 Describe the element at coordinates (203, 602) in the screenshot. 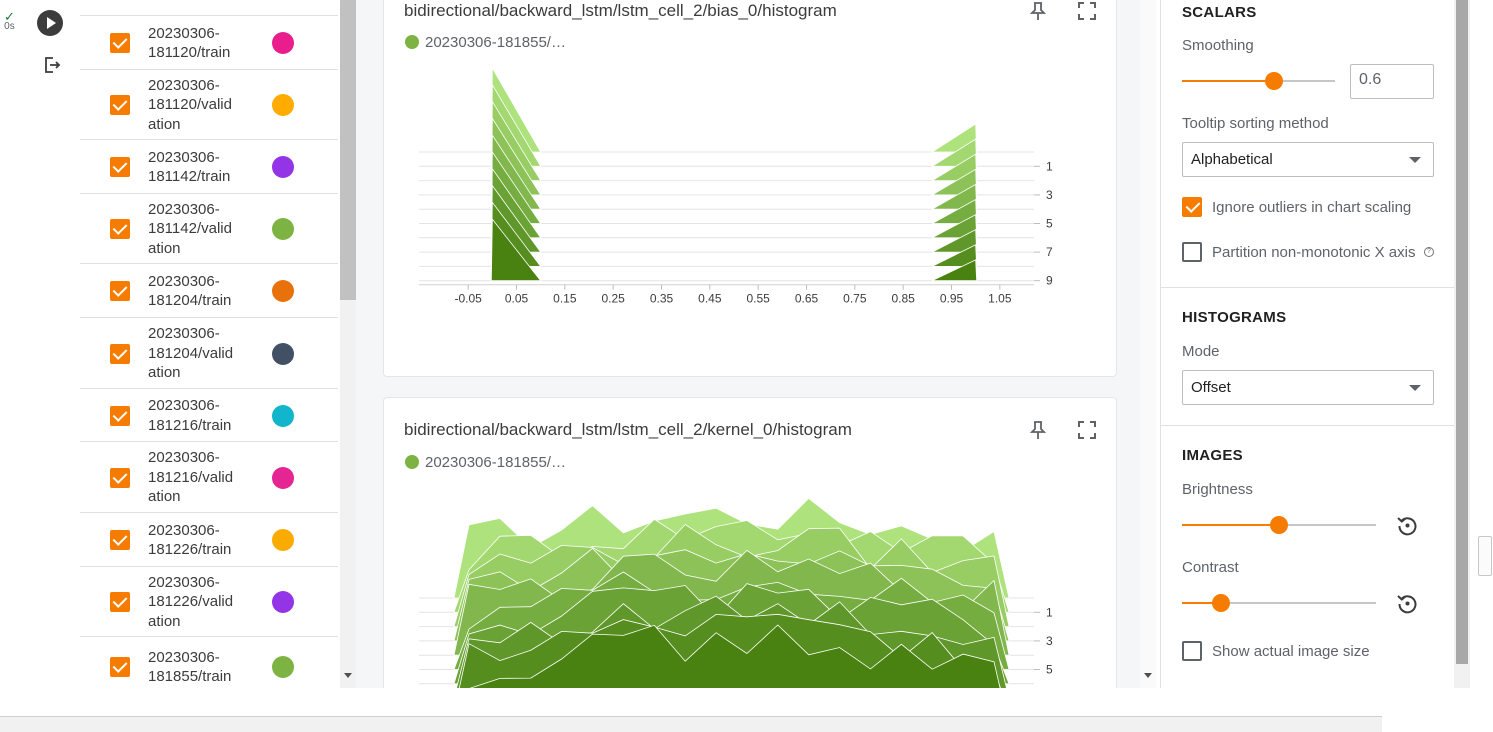

I see `run-name: 20230306- 181226/valid ation` at that location.